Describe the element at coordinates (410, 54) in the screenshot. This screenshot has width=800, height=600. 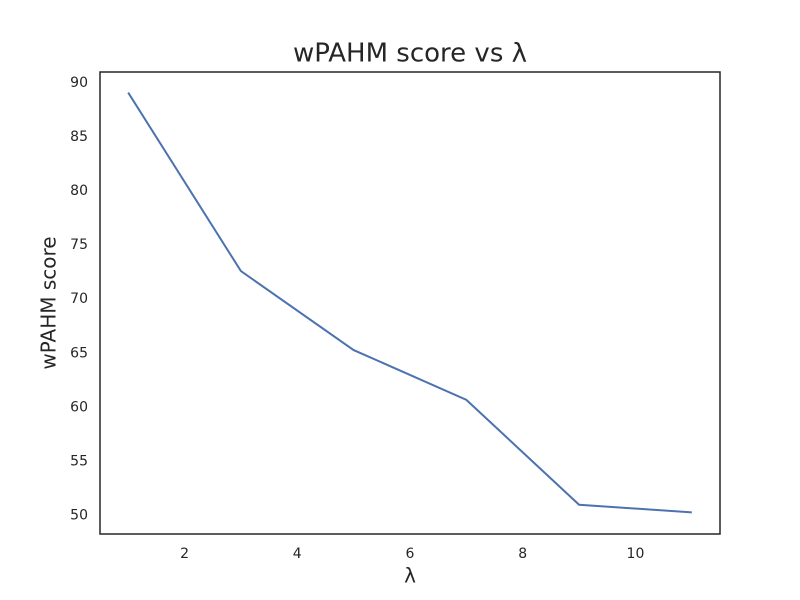
I see `chart-title: wPAHM score vs λ` at that location.